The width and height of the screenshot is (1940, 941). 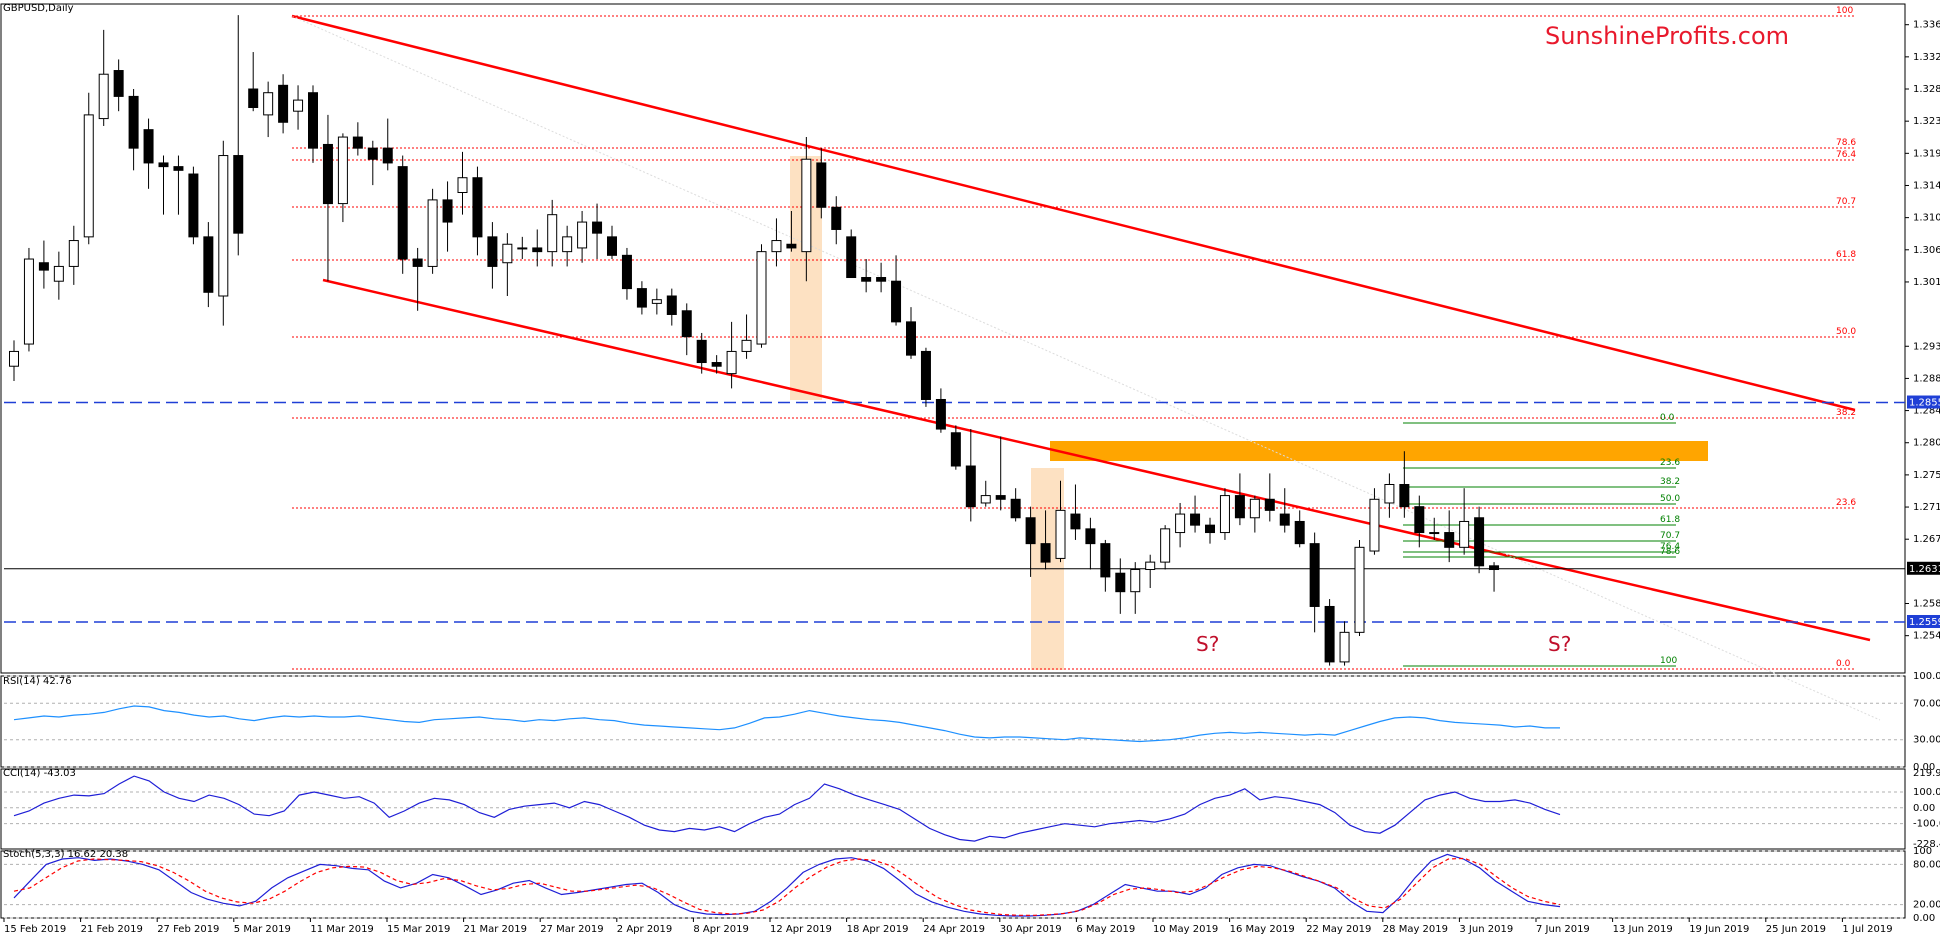 I want to click on y-tick-label: 1.25840, so click(x=1926, y=604).